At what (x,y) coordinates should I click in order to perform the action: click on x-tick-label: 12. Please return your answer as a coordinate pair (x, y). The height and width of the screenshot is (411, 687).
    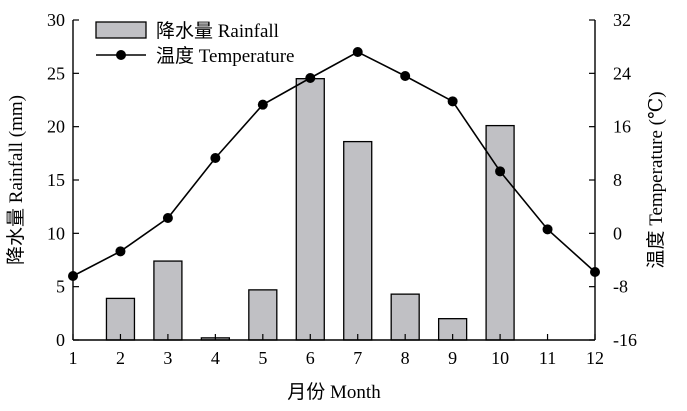
    Looking at the image, I should click on (595, 358).